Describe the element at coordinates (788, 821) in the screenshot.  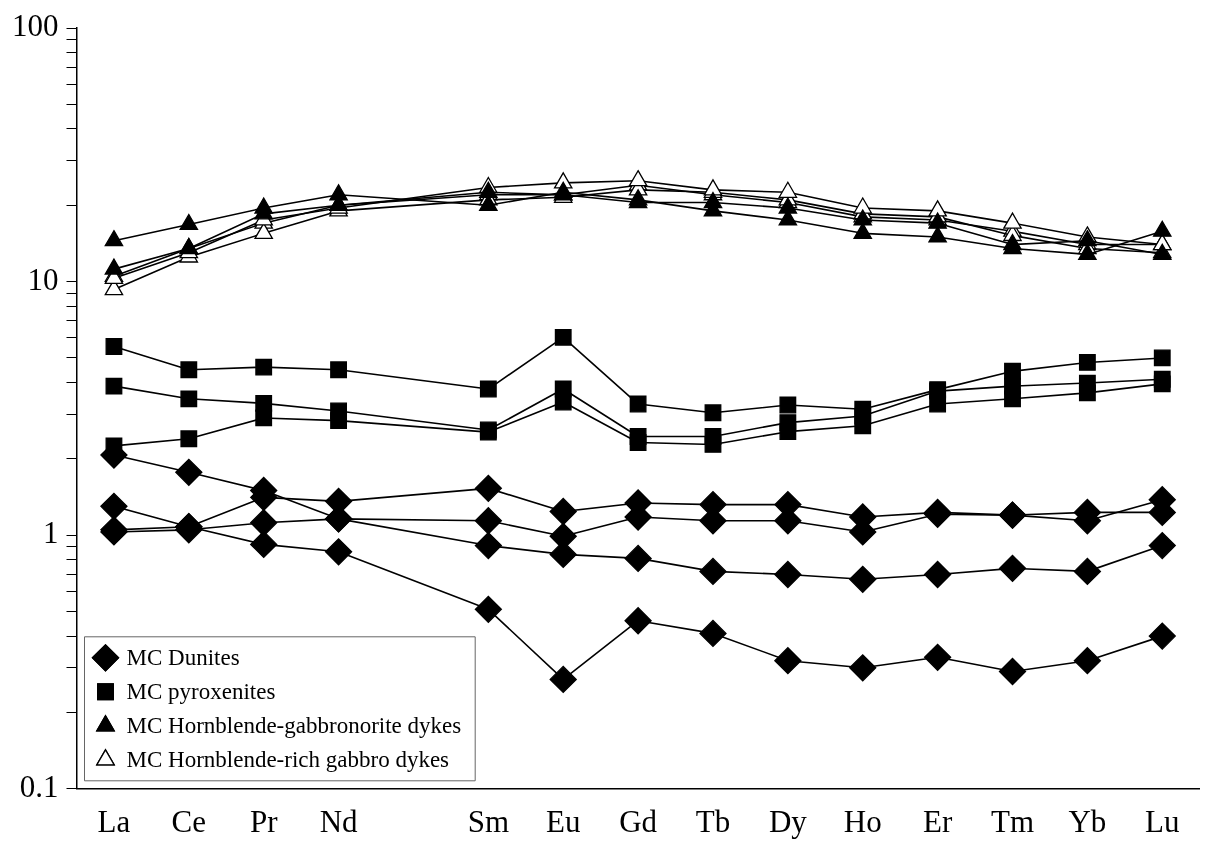
I see `x-tick-label: Dy` at that location.